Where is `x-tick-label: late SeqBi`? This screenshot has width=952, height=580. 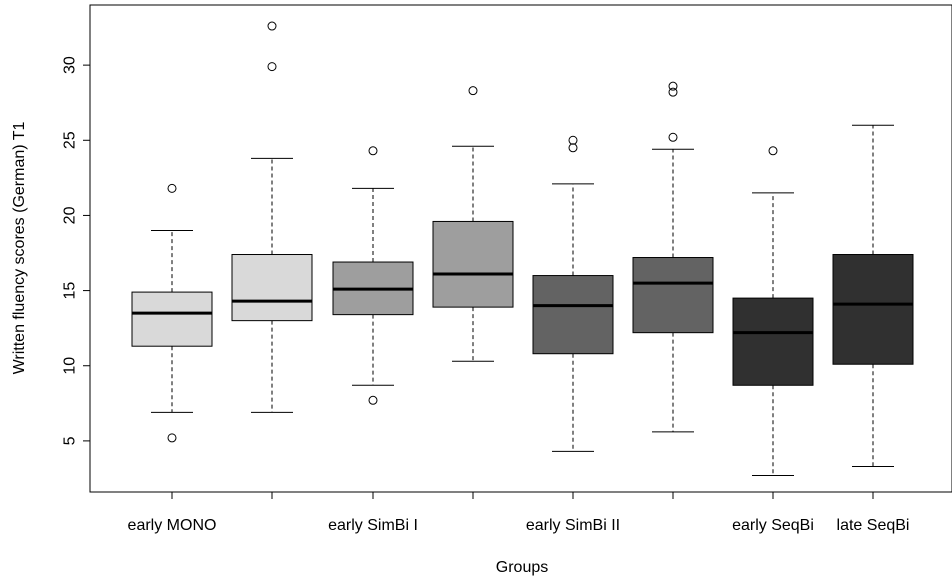 x-tick-label: late SeqBi is located at coordinates (873, 525).